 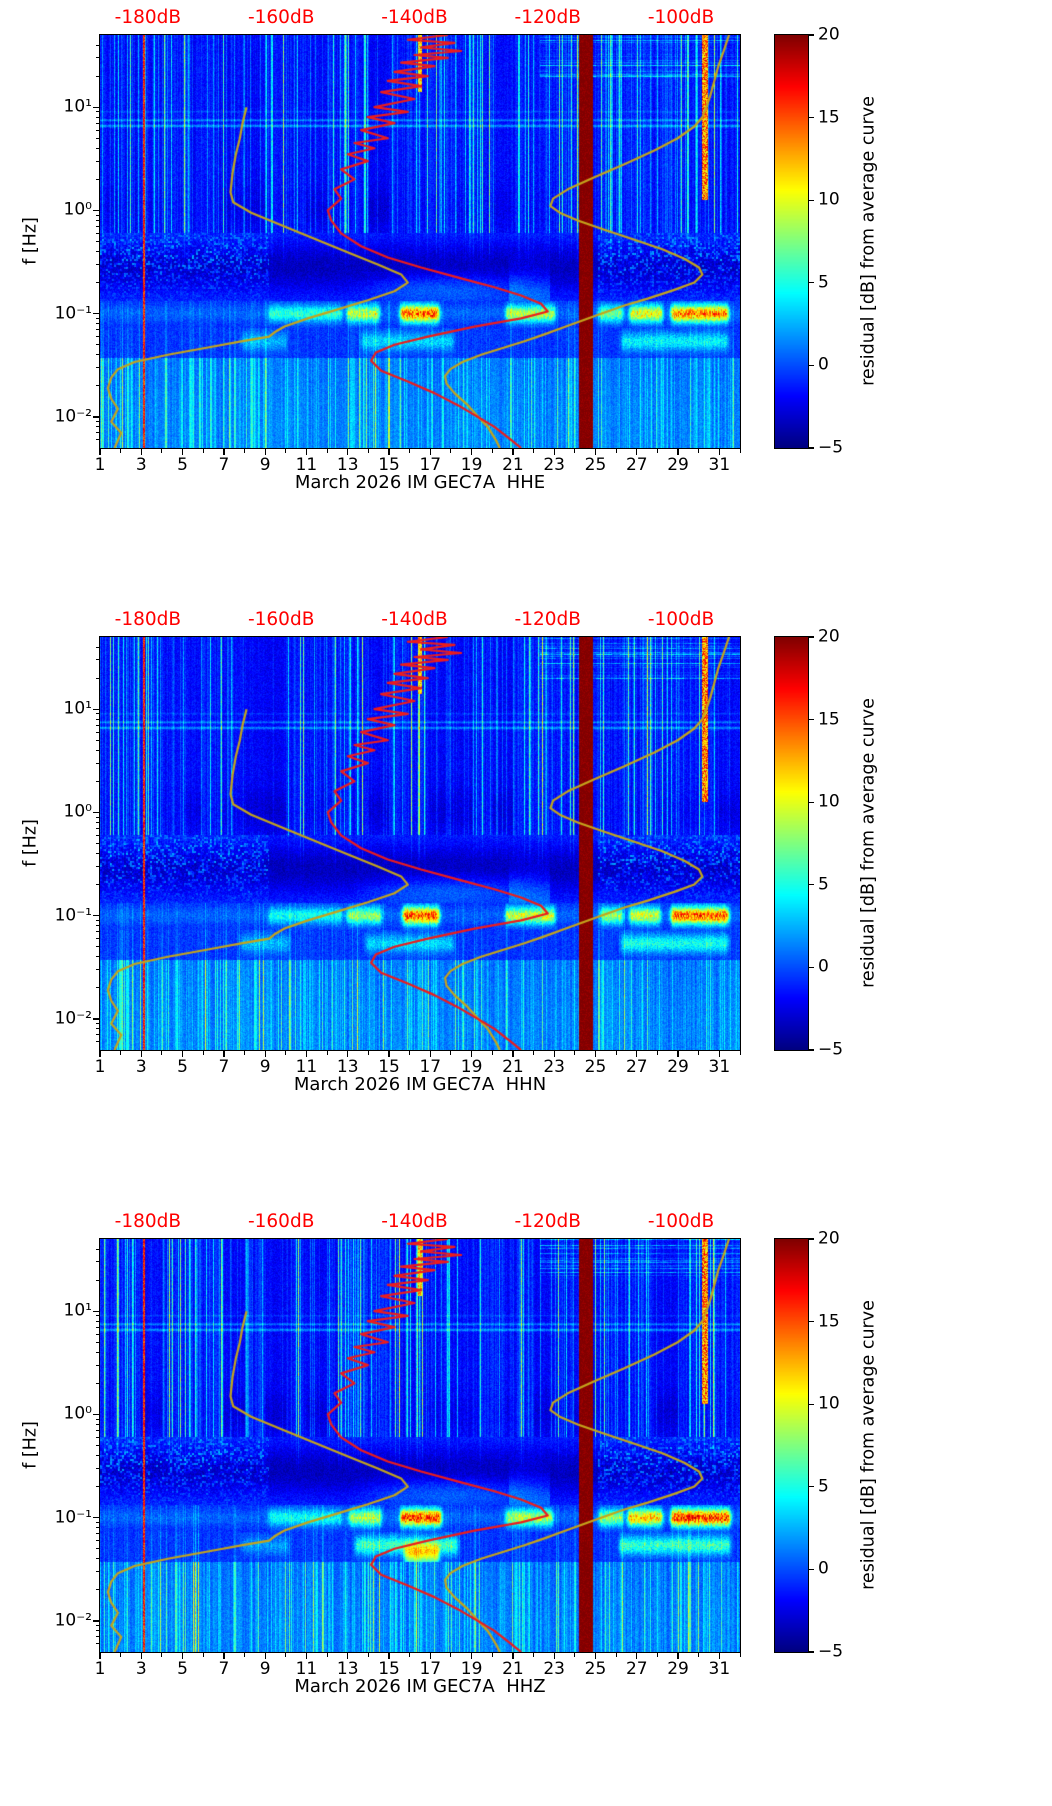 What do you see at coordinates (148, 619) in the screenshot?
I see `top-axis-tick-label: -180dB` at bounding box center [148, 619].